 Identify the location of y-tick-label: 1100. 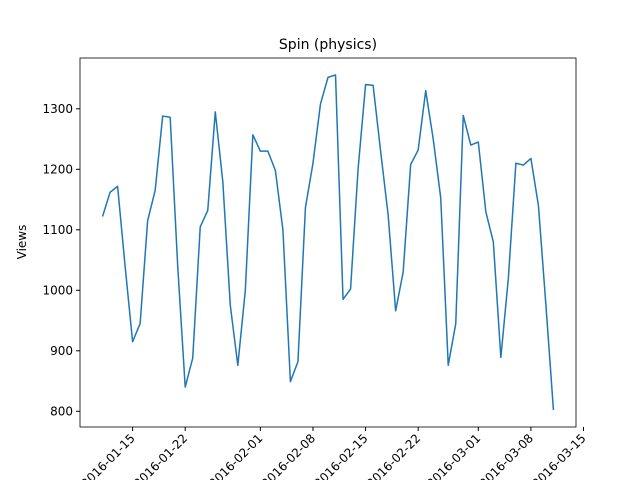
(57, 230).